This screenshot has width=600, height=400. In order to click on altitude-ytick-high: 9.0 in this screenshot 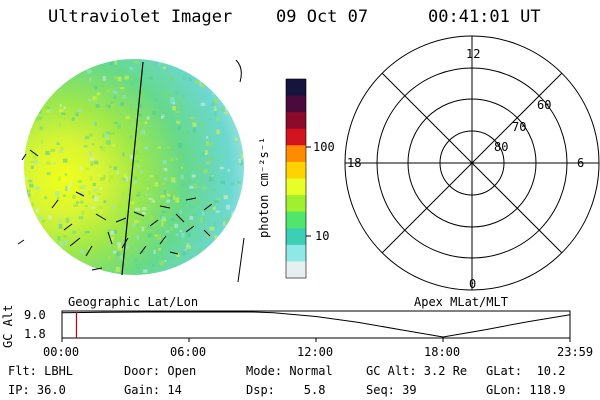, I will do `click(35, 315)`.